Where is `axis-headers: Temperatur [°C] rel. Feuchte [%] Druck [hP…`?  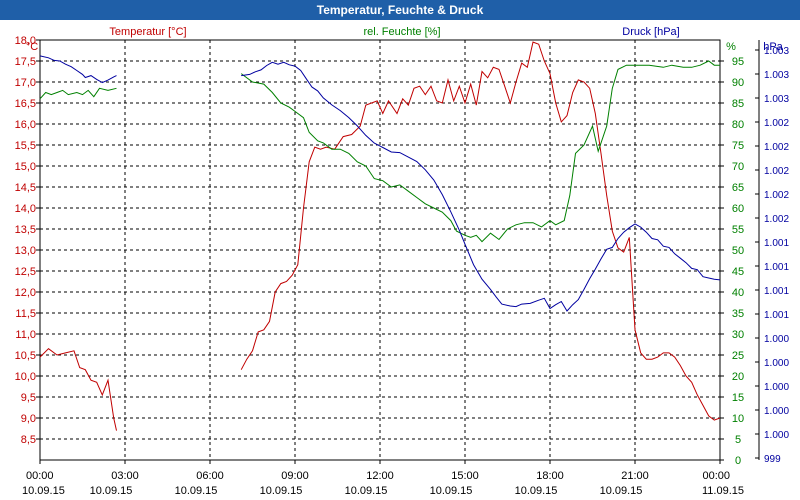 axis-headers: Temperatur [°C] rel. Feuchte [%] Druck [hP… is located at coordinates (405, 39).